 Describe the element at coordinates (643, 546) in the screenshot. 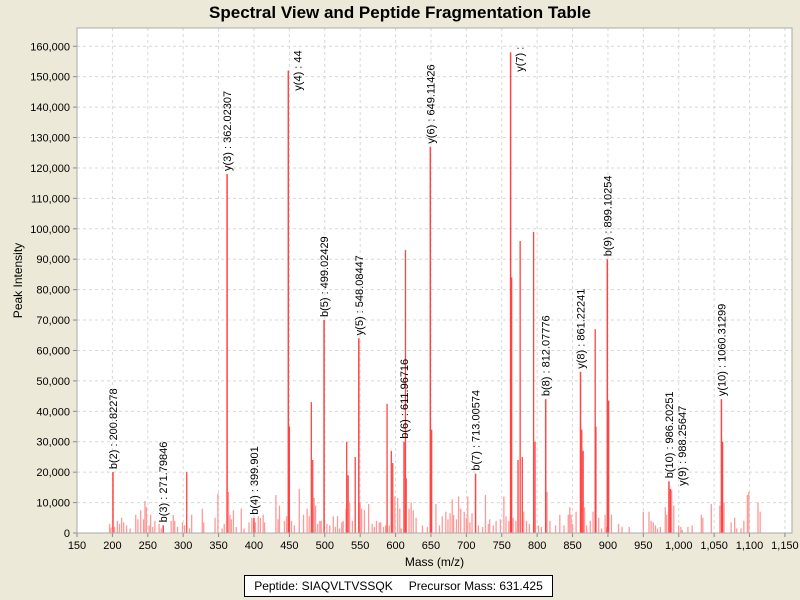

I see `x-tick-label: 950` at that location.